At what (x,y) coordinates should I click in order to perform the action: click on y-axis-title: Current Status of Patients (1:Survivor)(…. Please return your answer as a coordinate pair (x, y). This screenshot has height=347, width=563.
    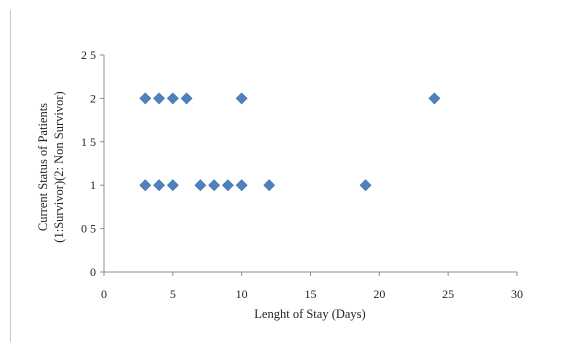
    Looking at the image, I should click on (51, 166).